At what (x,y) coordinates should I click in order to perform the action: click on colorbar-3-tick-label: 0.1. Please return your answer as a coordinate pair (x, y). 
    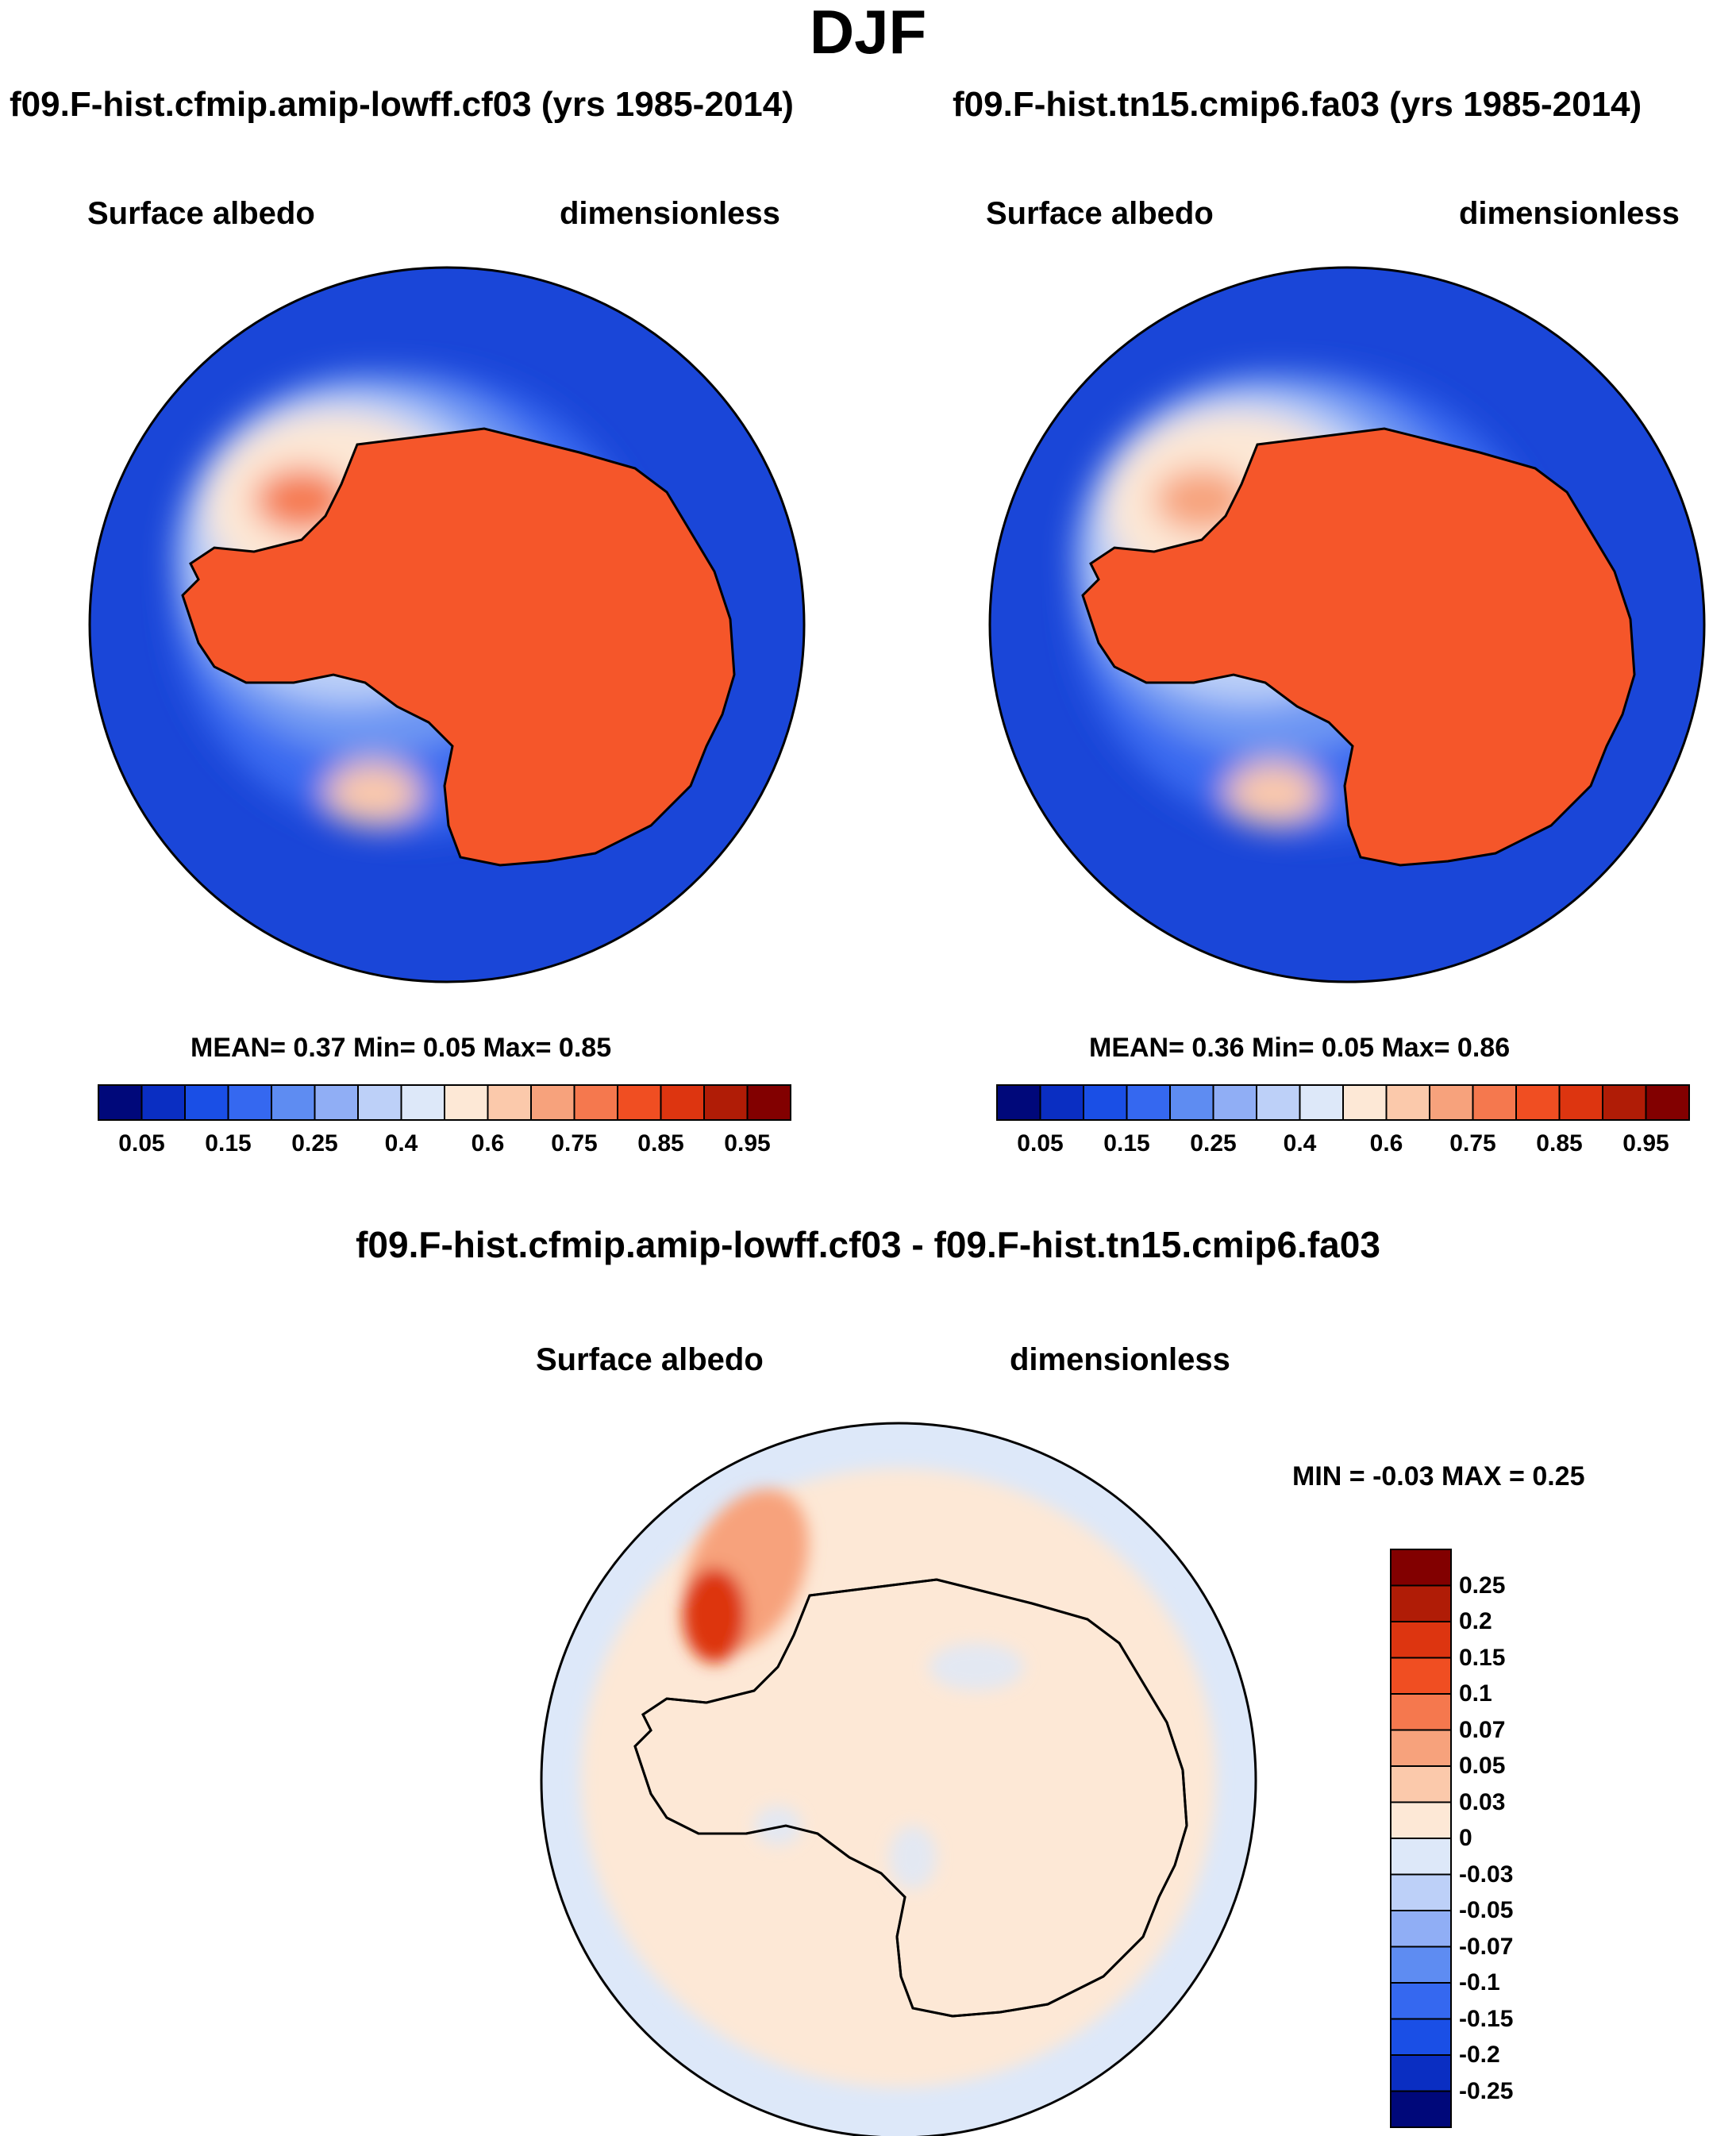
    Looking at the image, I should click on (1475, 1694).